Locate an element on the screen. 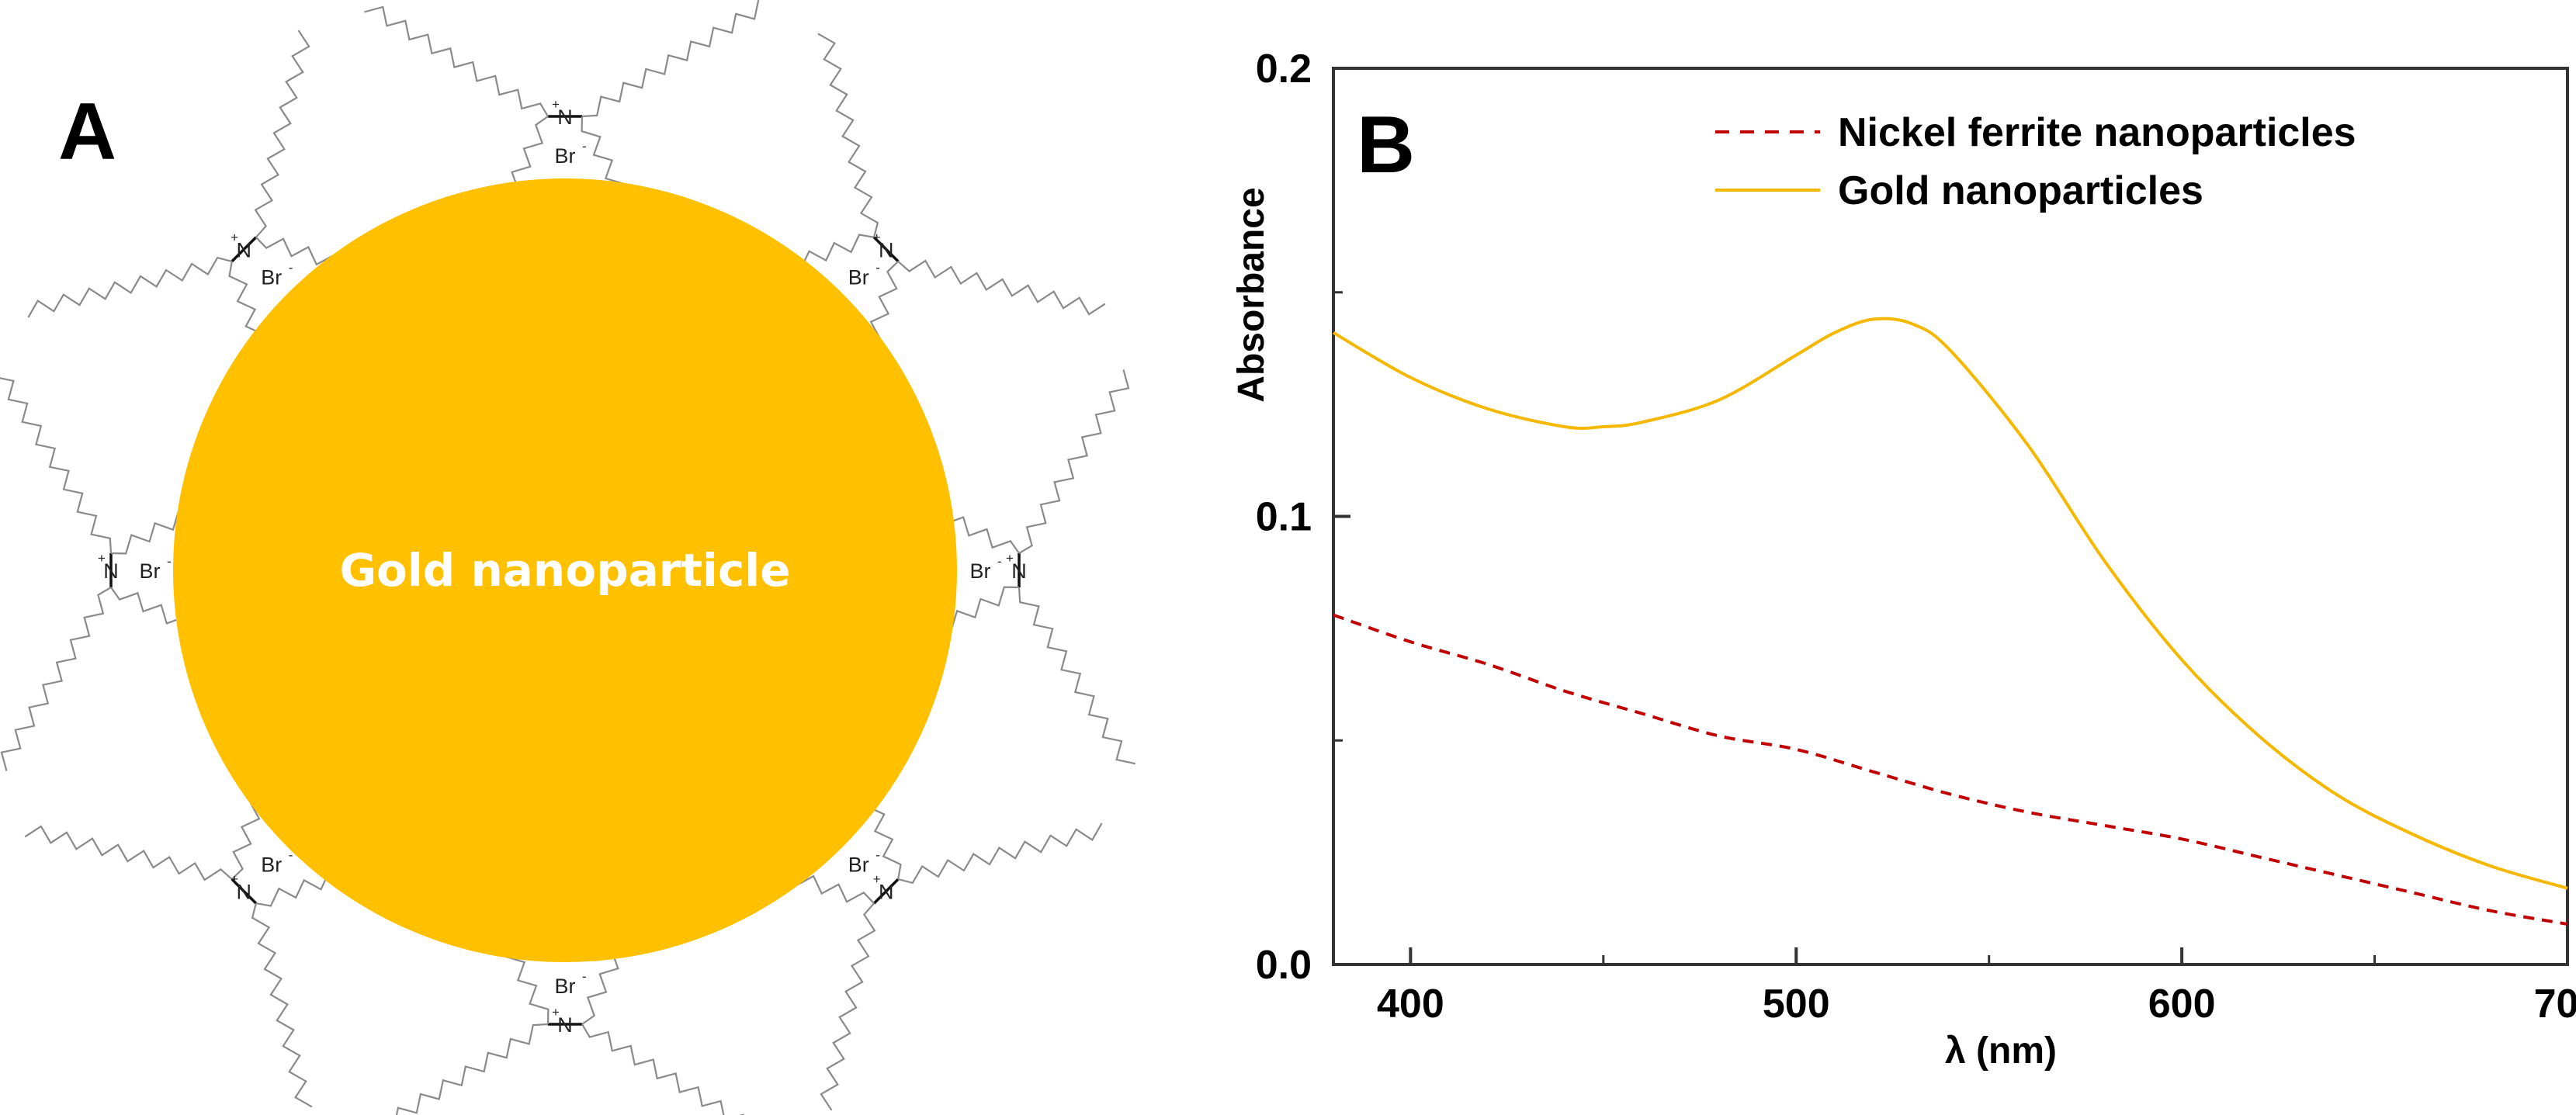 Image resolution: width=2576 pixels, height=1115 pixels. gold-nanoparticle-label: Gold nanoparticle is located at coordinates (564, 570).